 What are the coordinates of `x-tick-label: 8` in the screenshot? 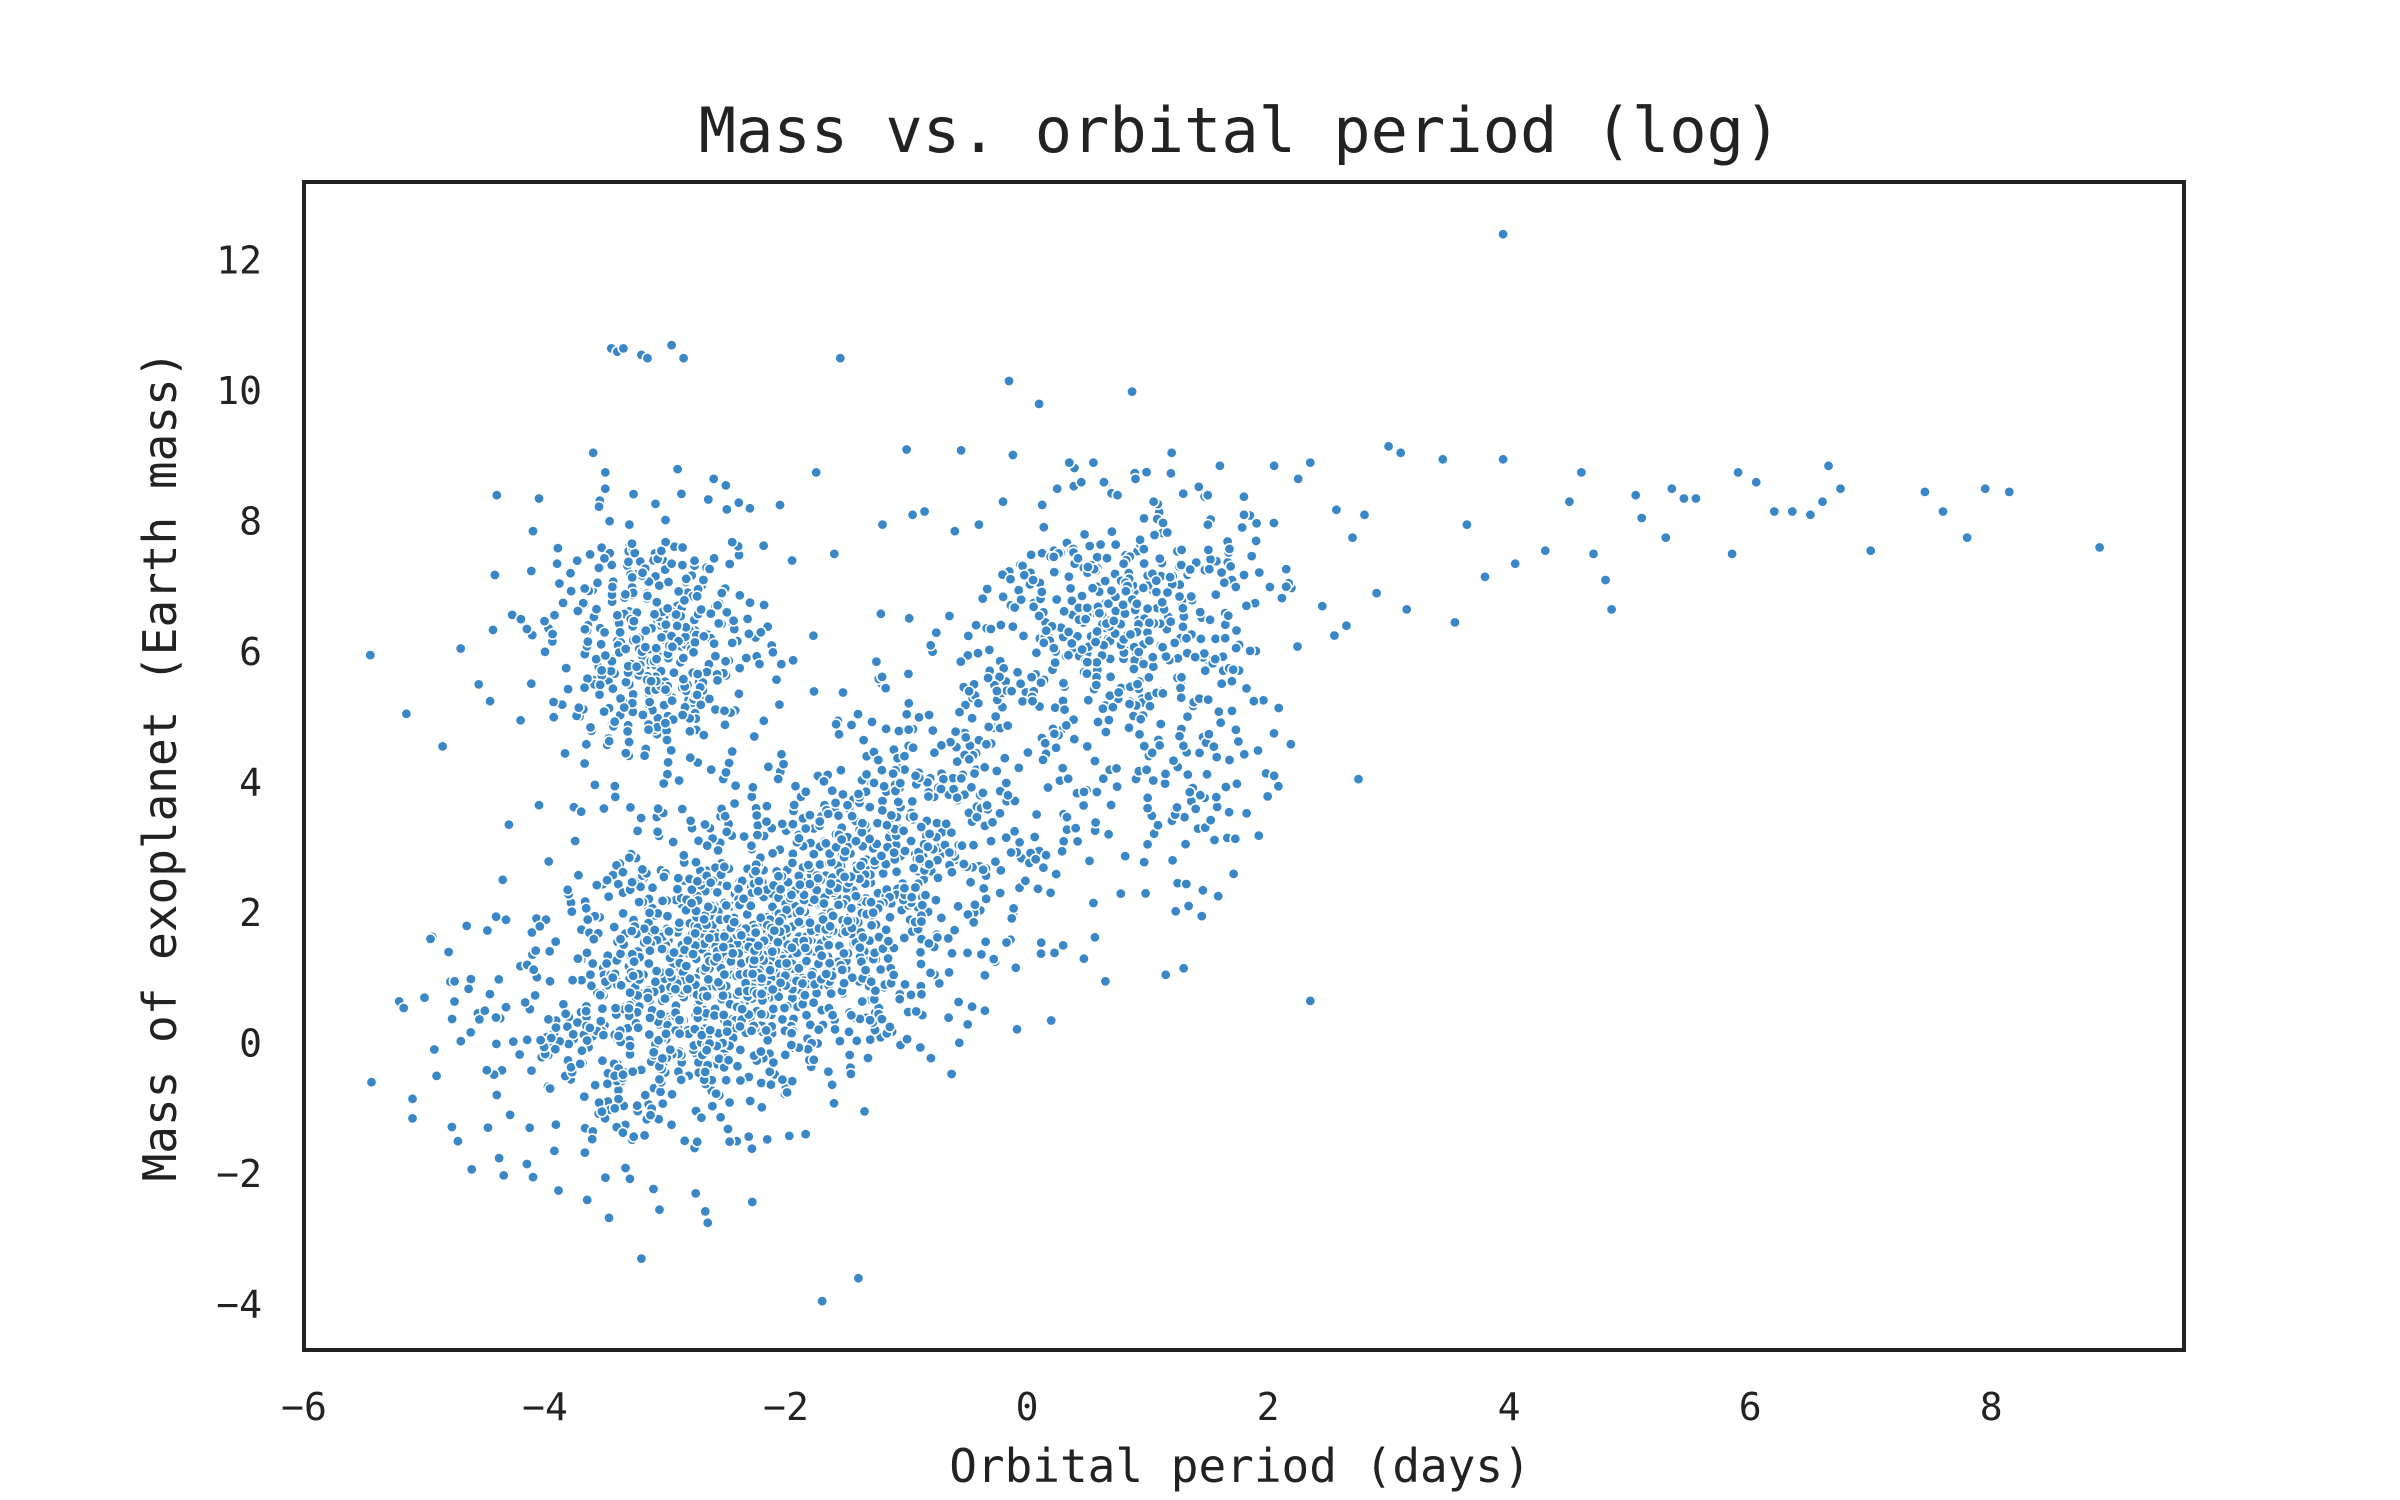 It's located at (1991, 1407).